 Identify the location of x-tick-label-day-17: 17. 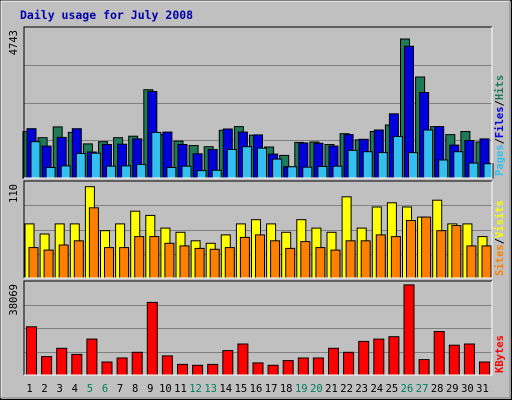
(271, 389).